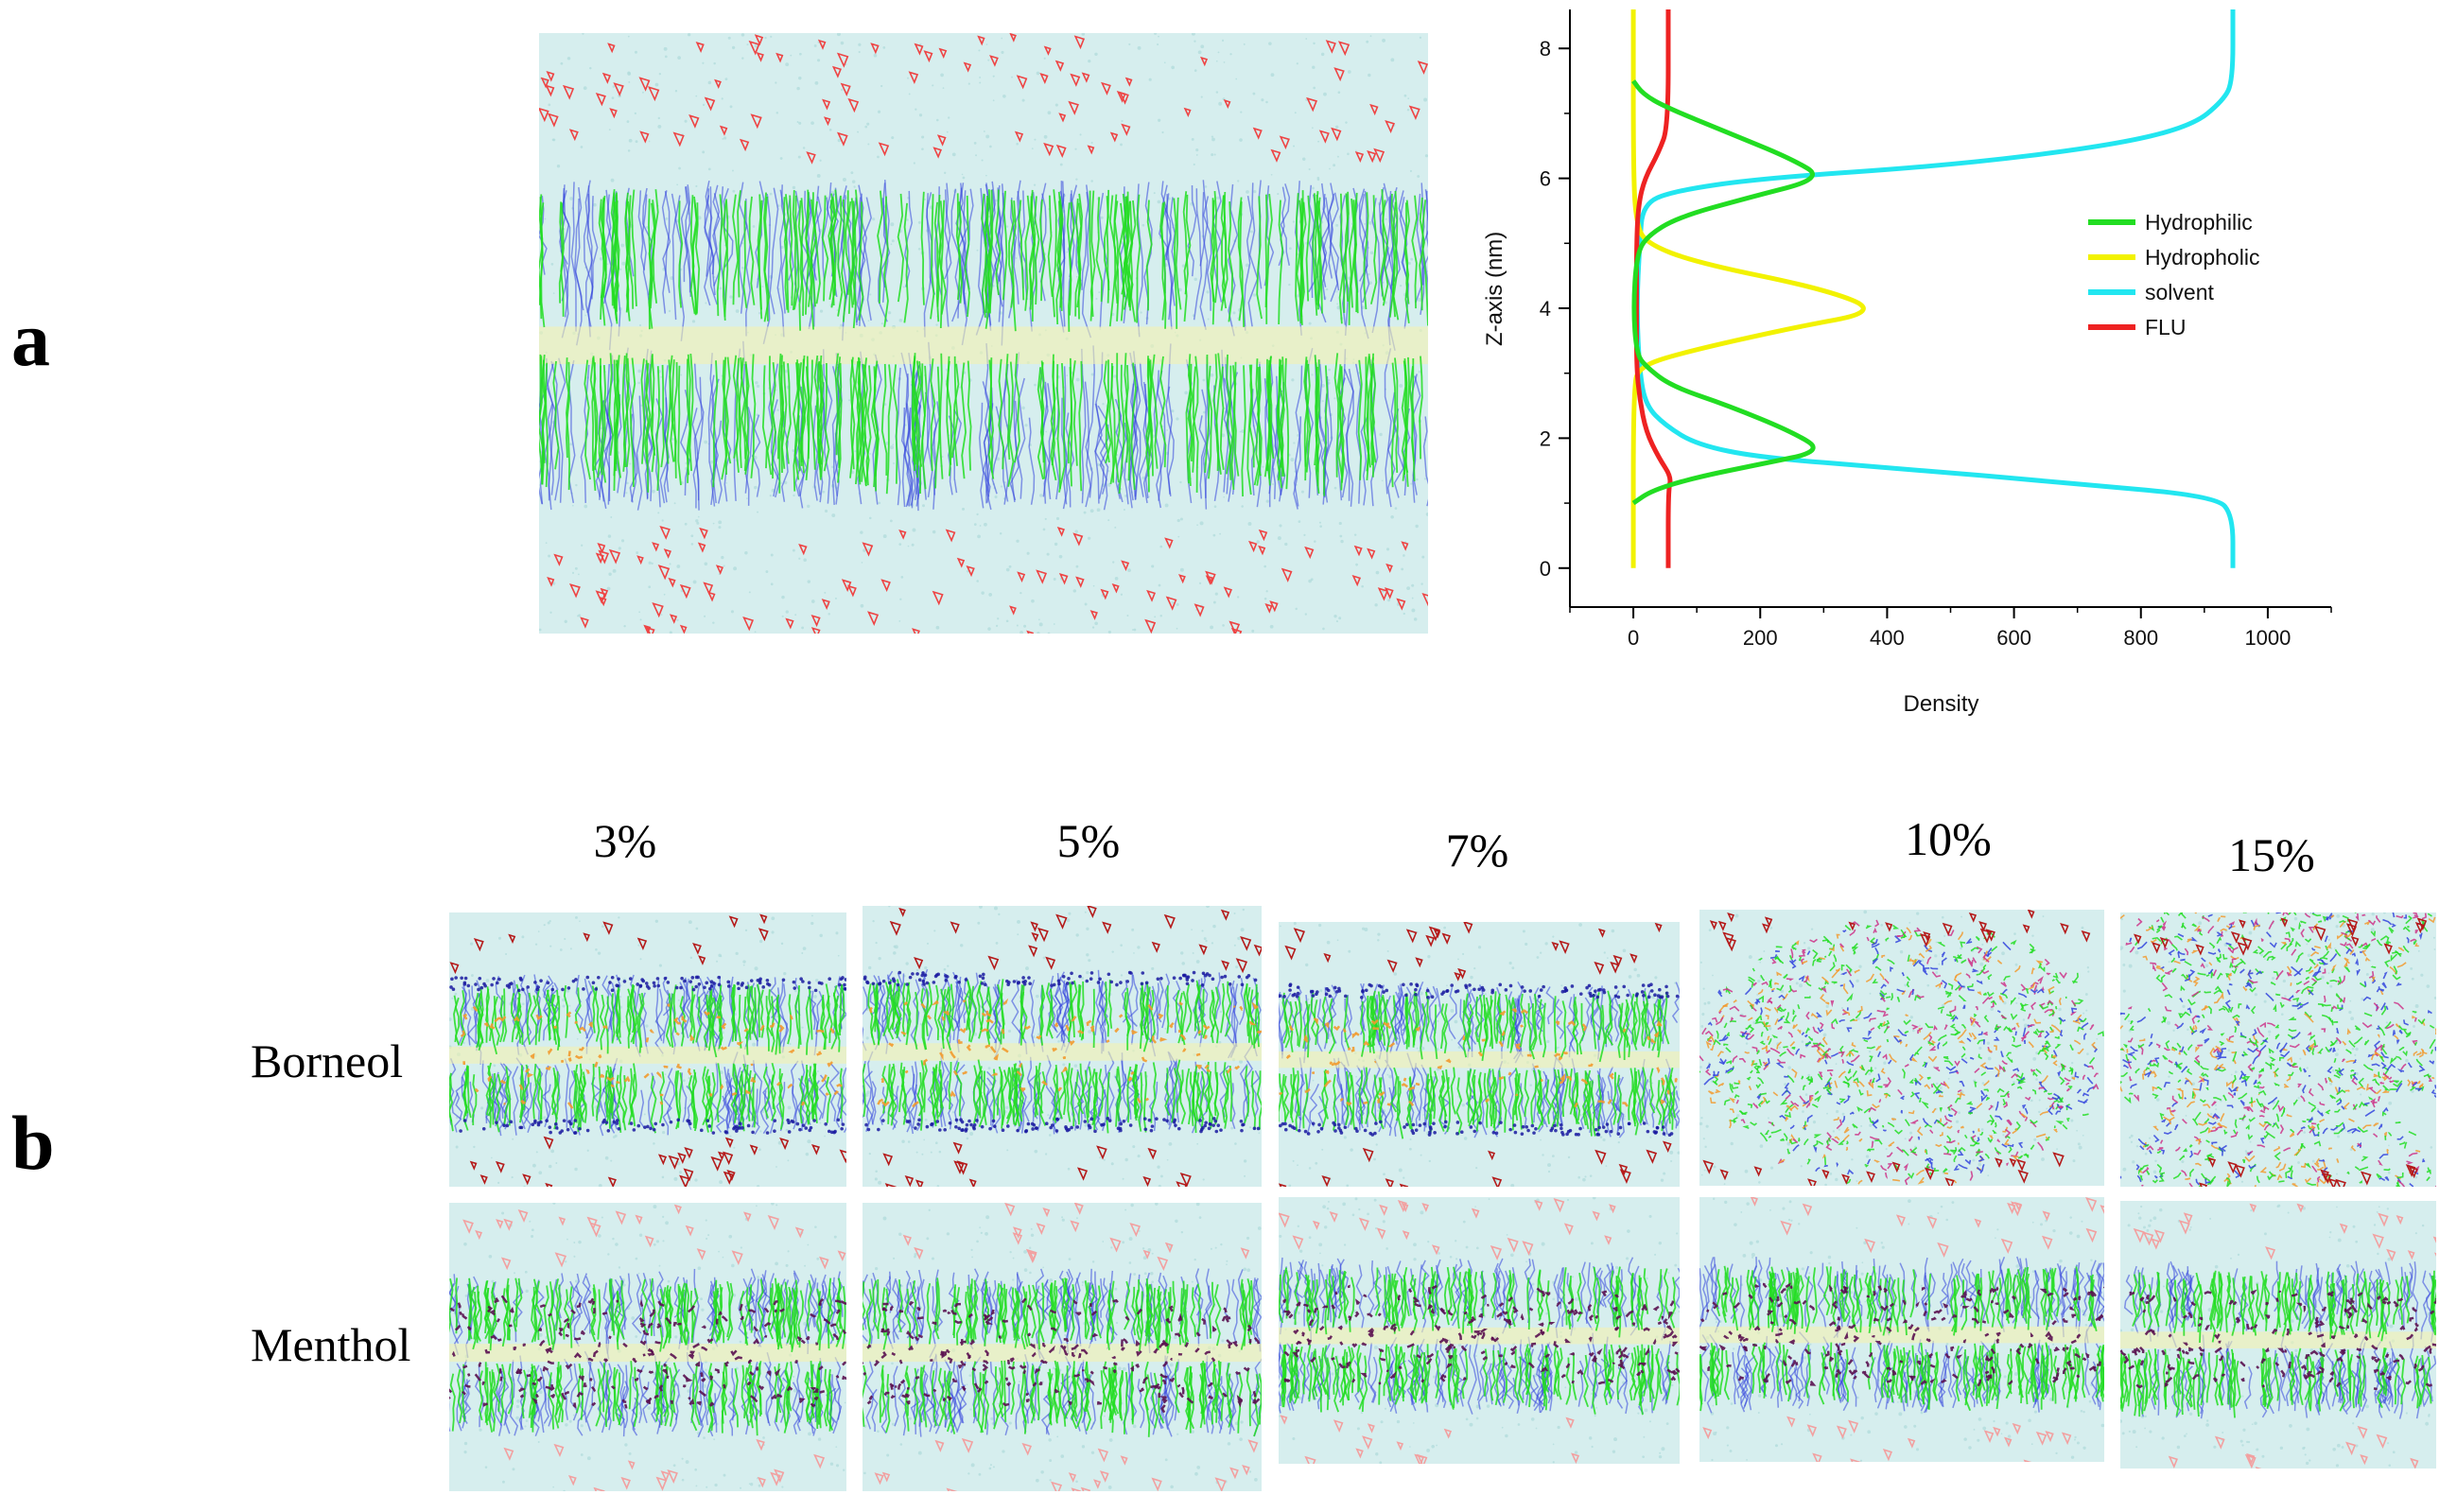  Describe the element at coordinates (1634, 638) in the screenshot. I see `x-tick-label: 0` at that location.